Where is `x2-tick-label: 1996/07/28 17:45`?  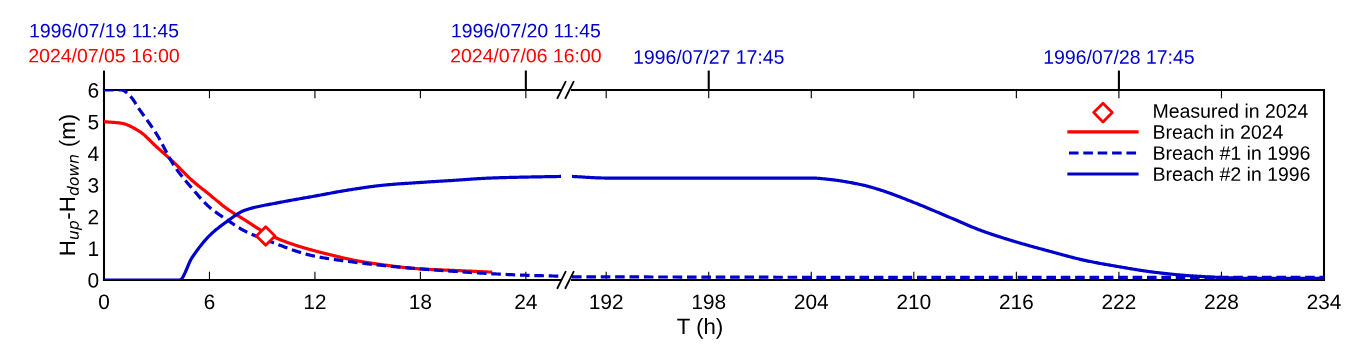
x2-tick-label: 1996/07/28 17:45 is located at coordinates (1119, 56).